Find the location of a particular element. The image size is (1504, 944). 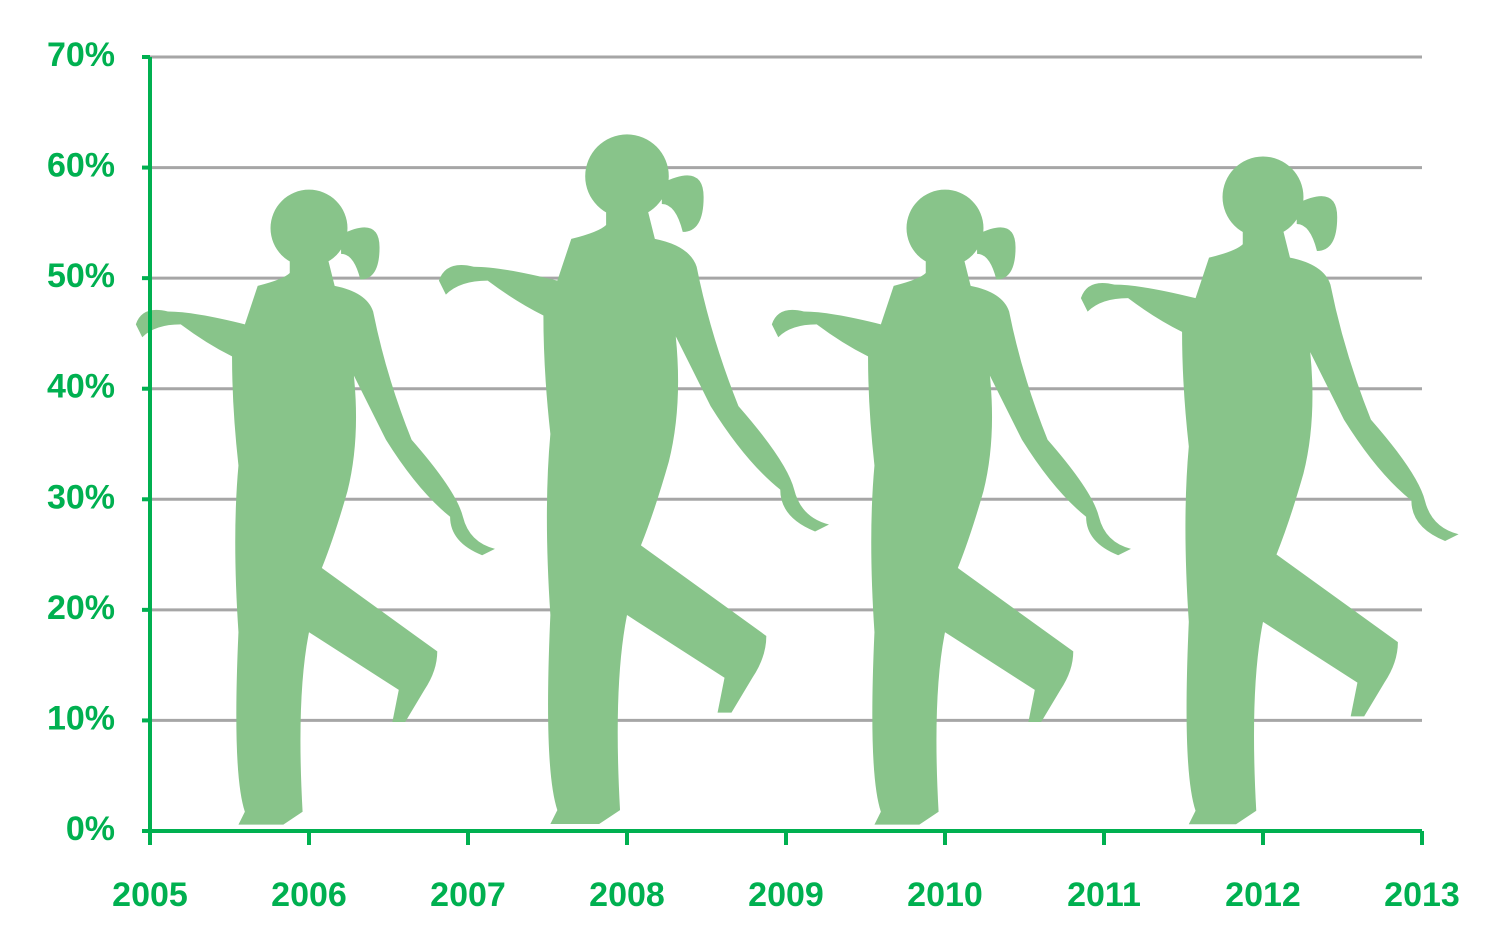

y-tick-label: 10% is located at coordinates (81, 718).